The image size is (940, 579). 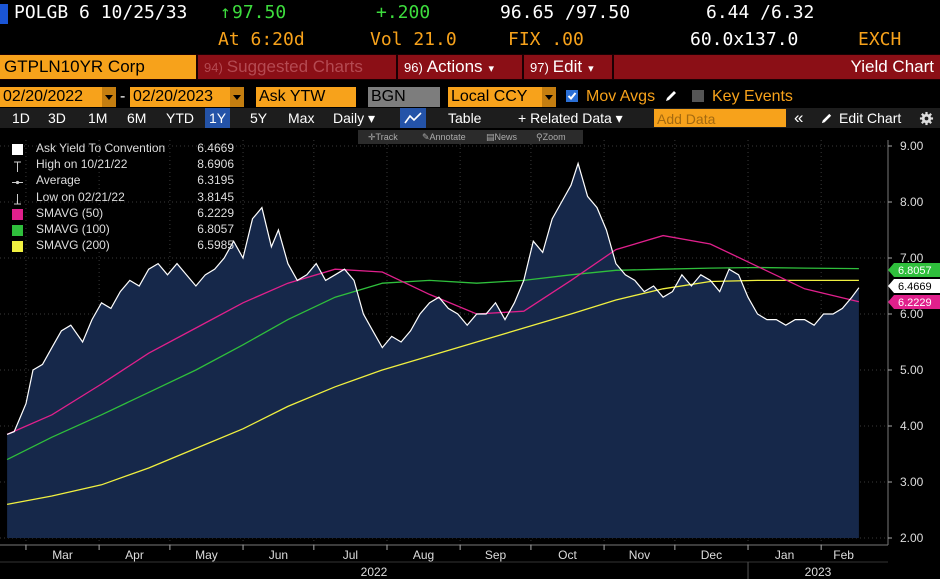 What do you see at coordinates (57, 118) in the screenshot?
I see `period-3d: 3D` at bounding box center [57, 118].